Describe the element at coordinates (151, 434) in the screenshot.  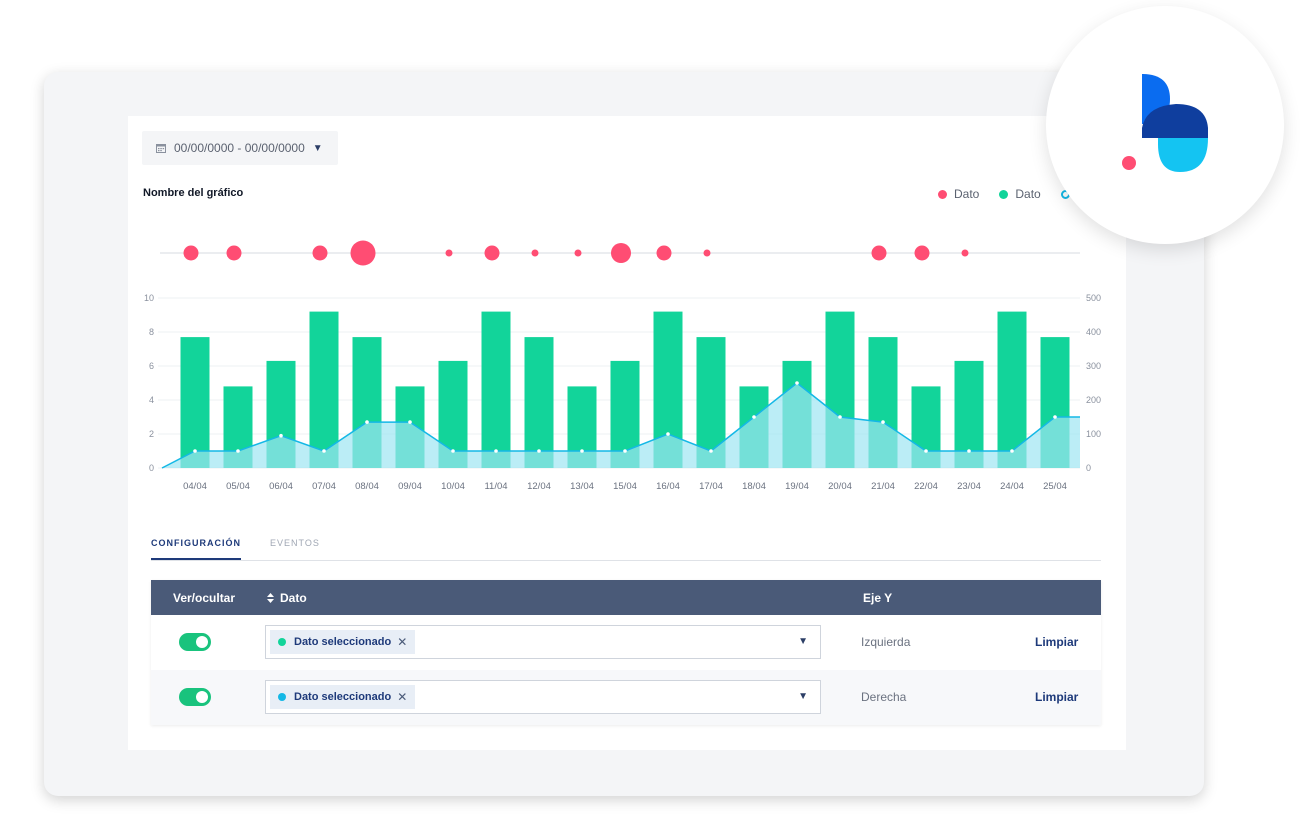
I see `y-left-tick-label: 2` at that location.